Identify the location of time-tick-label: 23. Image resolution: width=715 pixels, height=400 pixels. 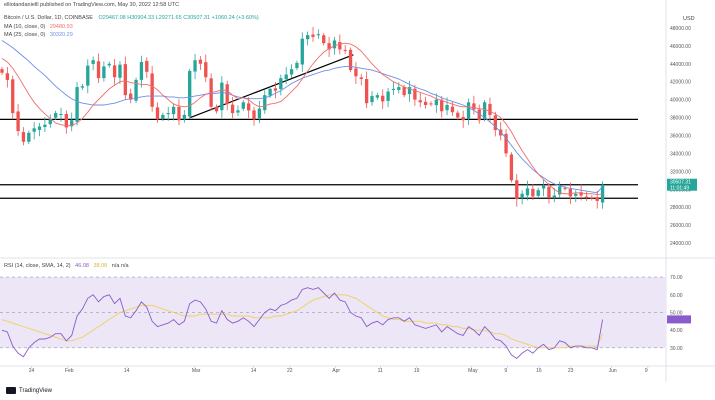
(571, 371).